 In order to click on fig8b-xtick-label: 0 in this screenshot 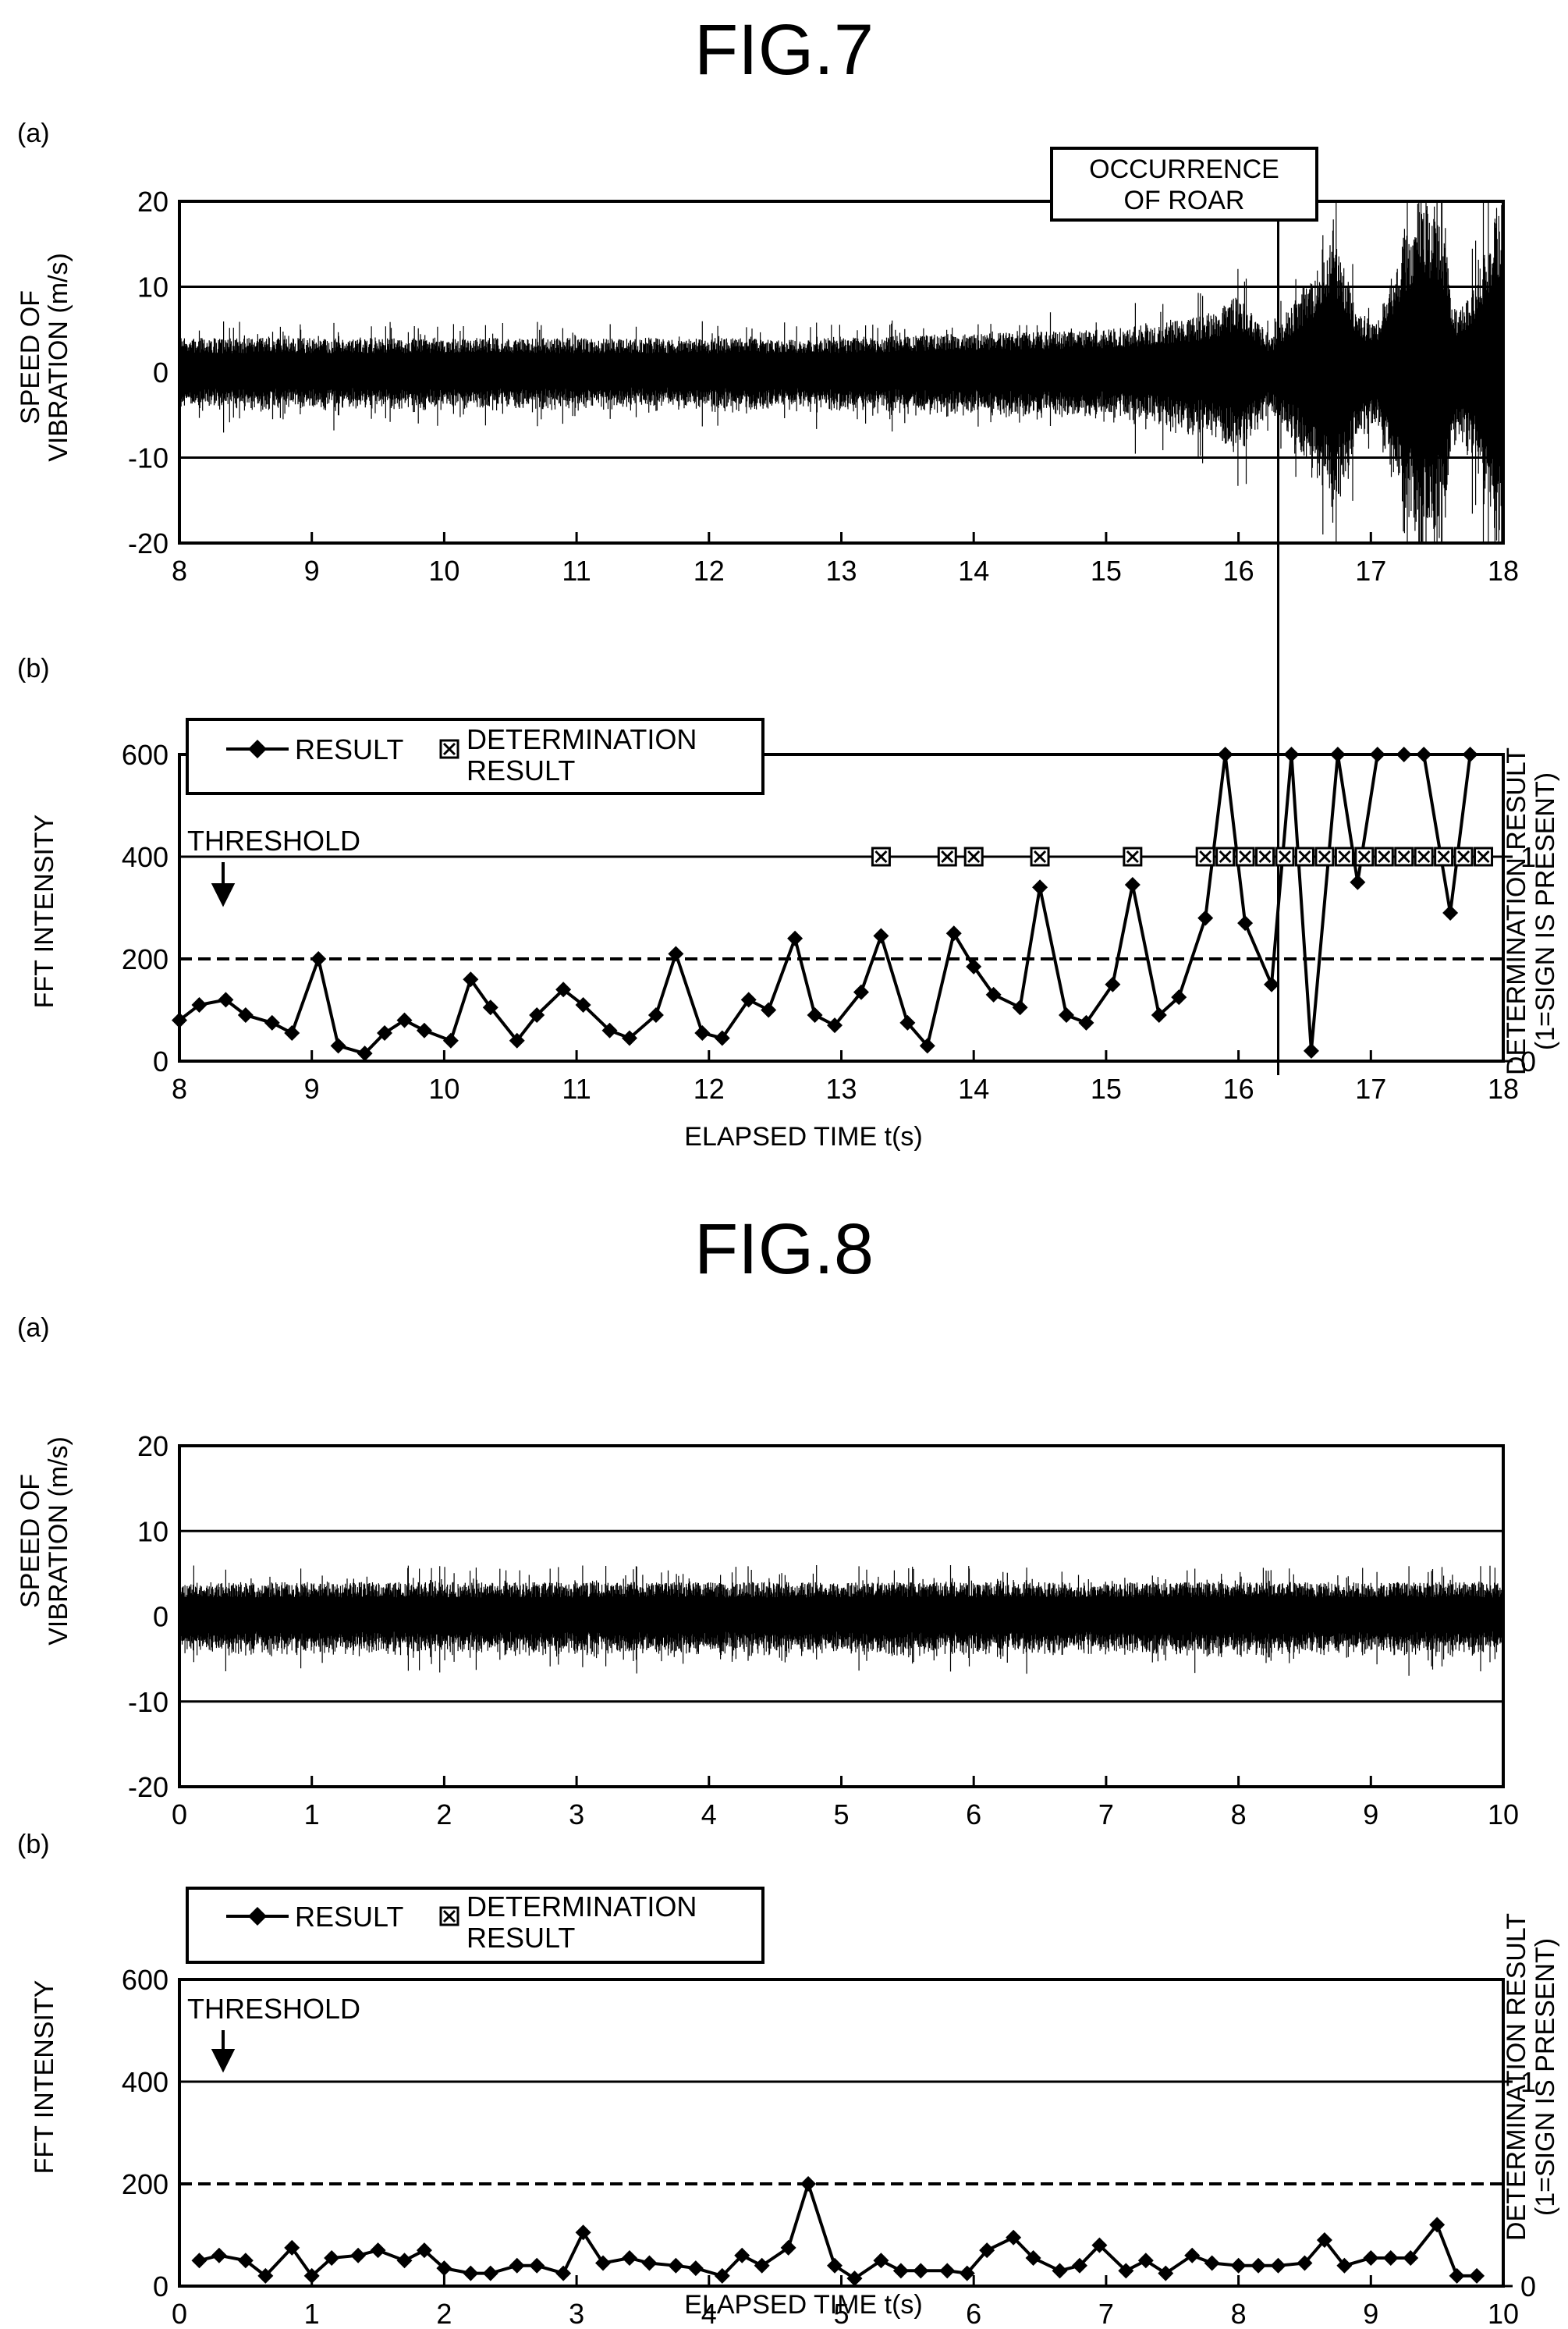, I will do `click(180, 2313)`.